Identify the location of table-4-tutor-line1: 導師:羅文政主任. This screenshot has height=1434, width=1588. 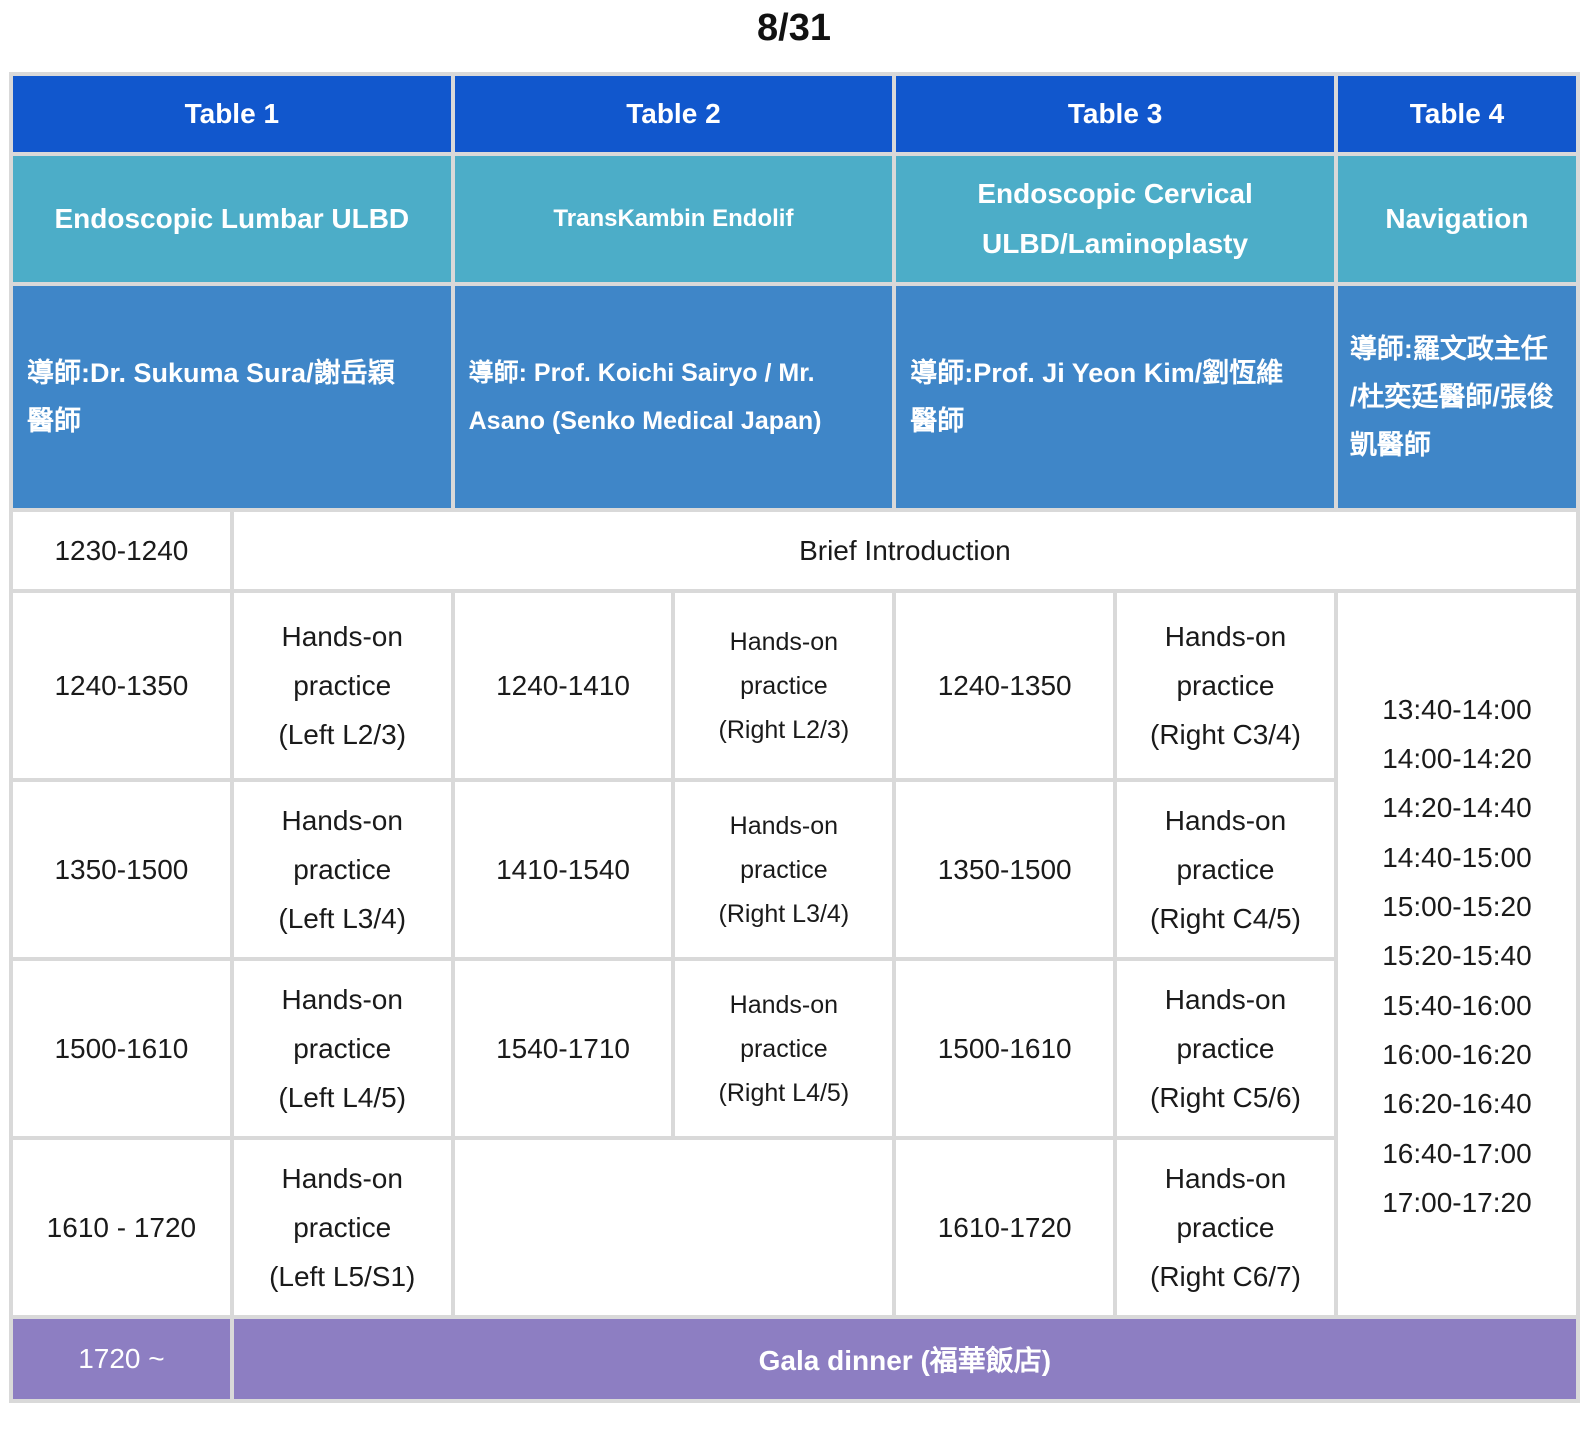
(1448, 349).